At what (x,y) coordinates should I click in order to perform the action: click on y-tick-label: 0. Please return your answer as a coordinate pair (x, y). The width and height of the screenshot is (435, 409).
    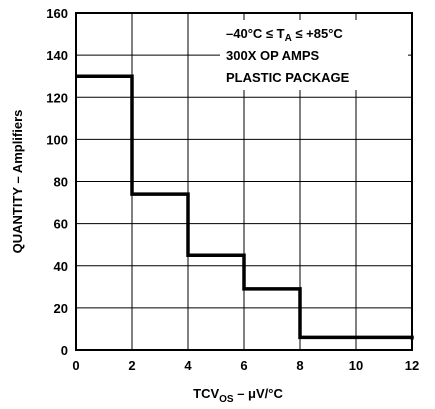
    Looking at the image, I should click on (64, 350).